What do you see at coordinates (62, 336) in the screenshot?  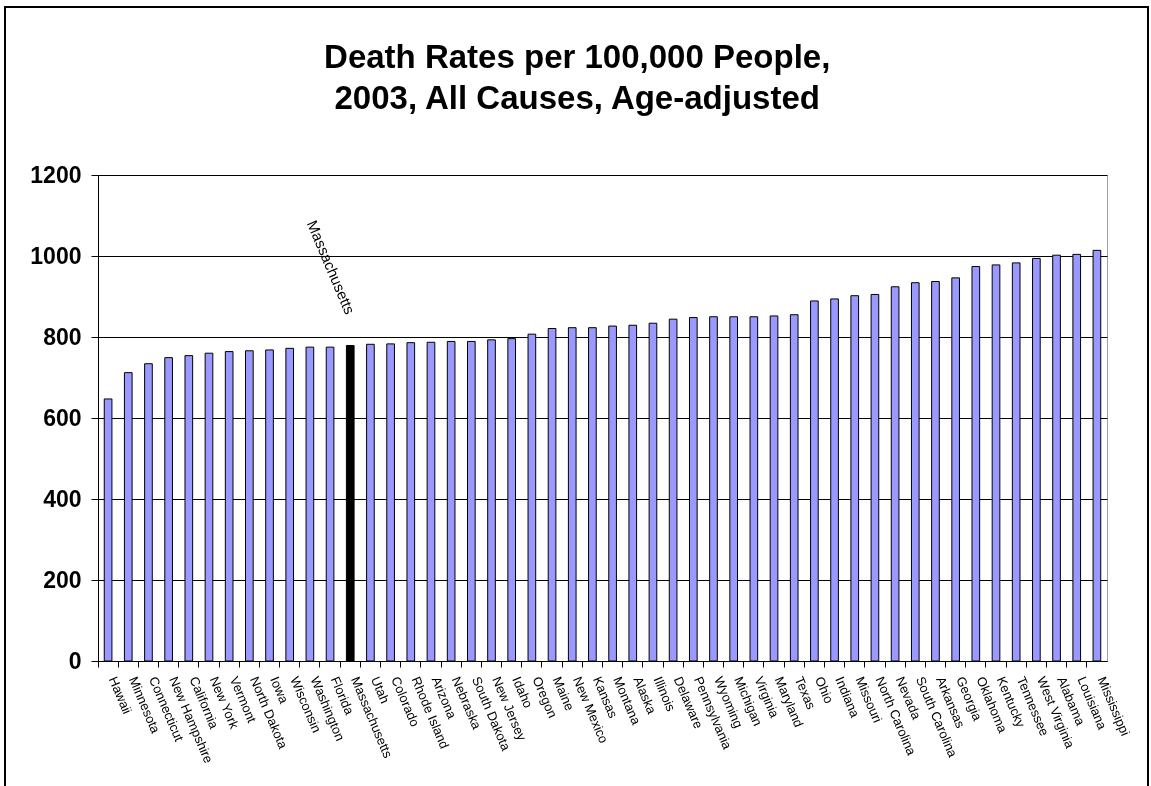 I see `y-tick-label: 800` at bounding box center [62, 336].